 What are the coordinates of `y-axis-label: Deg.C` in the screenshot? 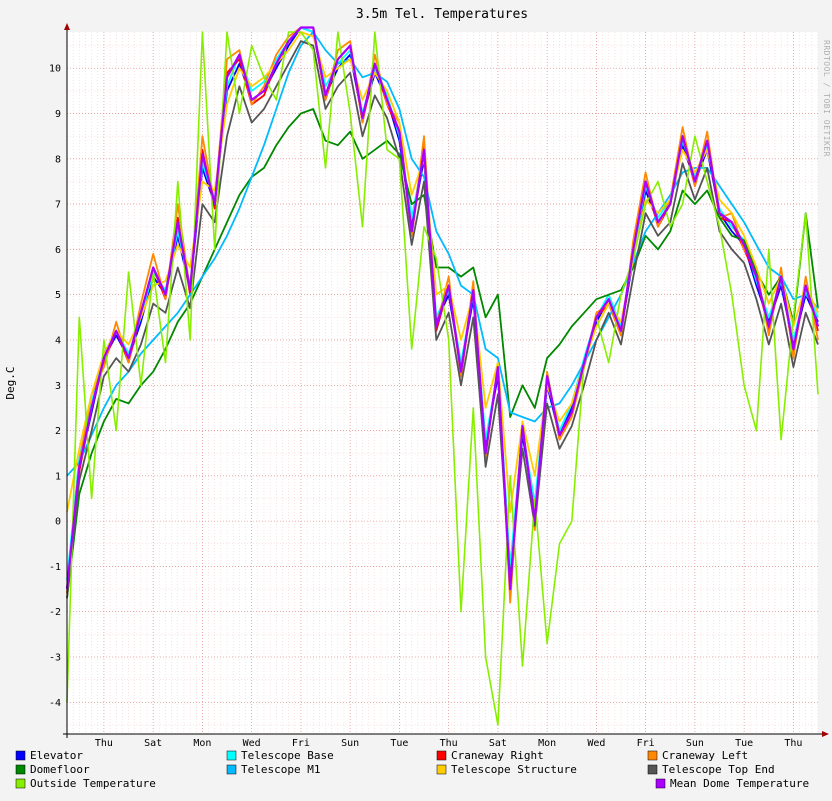 It's located at (10, 382).